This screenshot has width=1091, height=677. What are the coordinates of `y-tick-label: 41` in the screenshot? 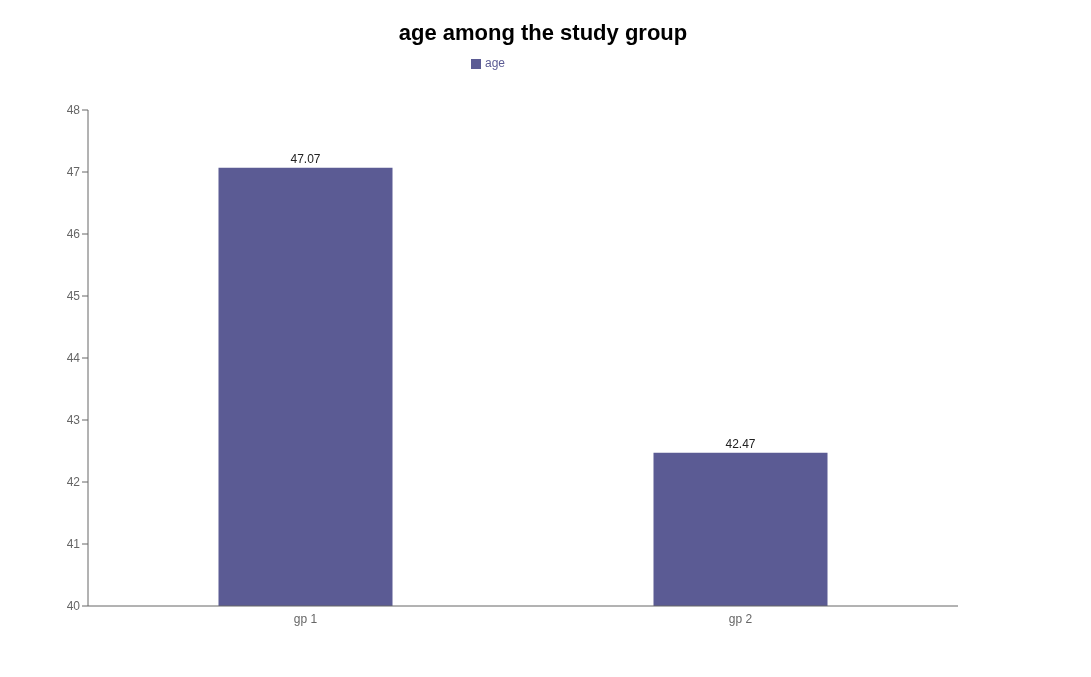 It's located at (73, 544).